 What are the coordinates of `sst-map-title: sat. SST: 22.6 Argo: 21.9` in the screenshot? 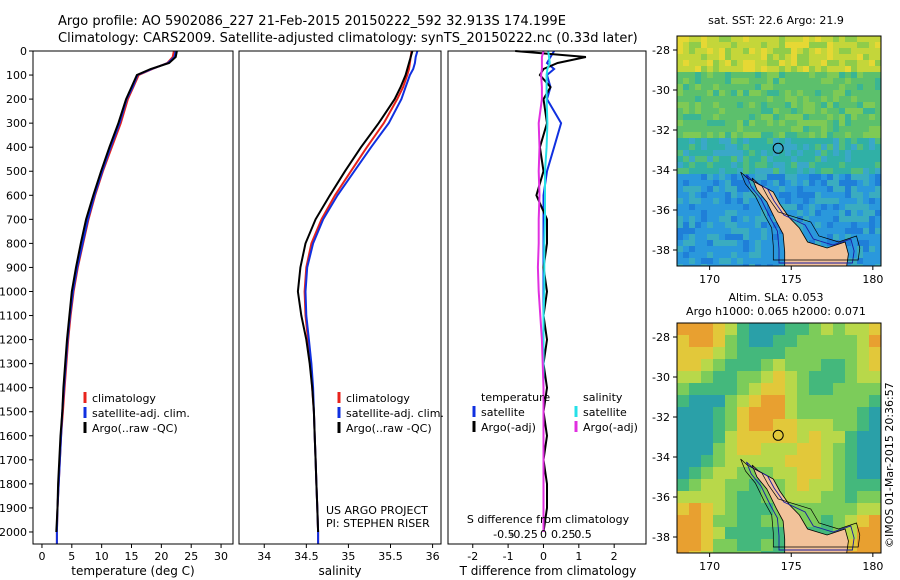 It's located at (776, 20).